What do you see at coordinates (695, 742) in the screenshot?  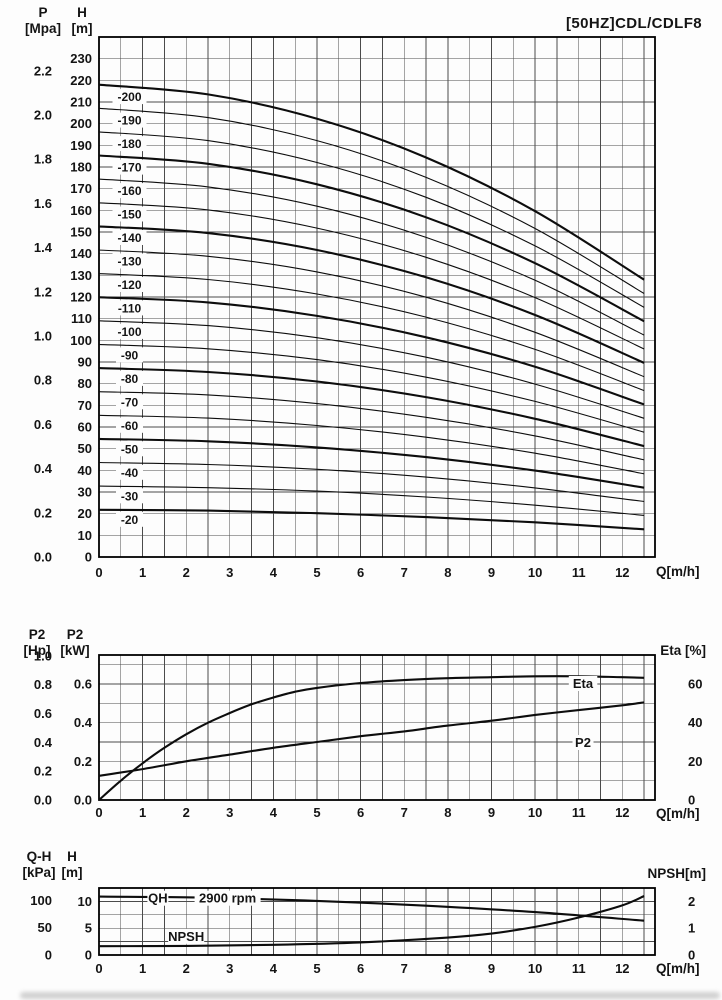 I see `right-axis-tick-labels: 0 20 40 60` at bounding box center [695, 742].